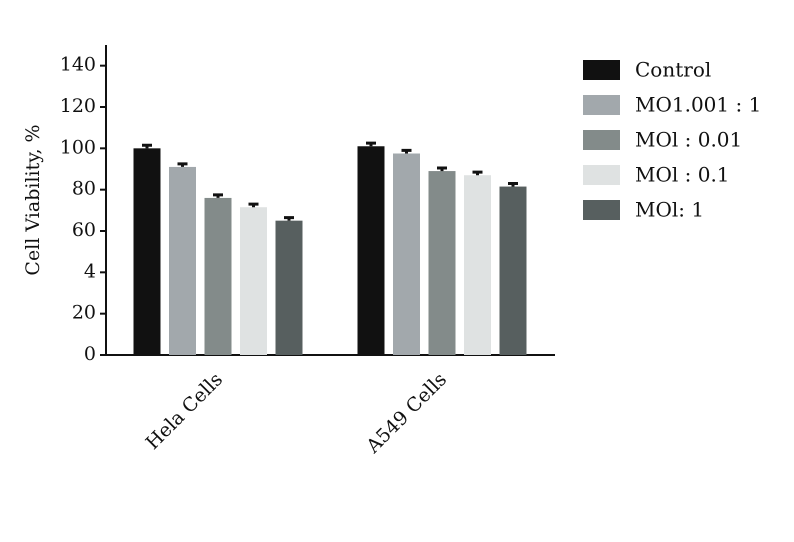 Image resolution: width=794 pixels, height=542 pixels. What do you see at coordinates (78, 147) in the screenshot?
I see `y-tick-label: 100` at bounding box center [78, 147].